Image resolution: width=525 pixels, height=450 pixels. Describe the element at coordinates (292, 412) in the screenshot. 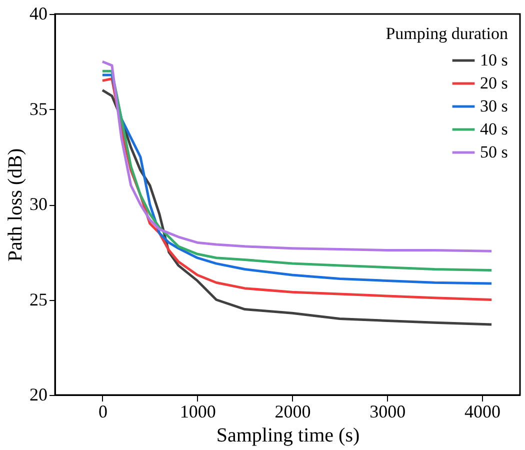

I see `x-tick-label: 2000` at that location.